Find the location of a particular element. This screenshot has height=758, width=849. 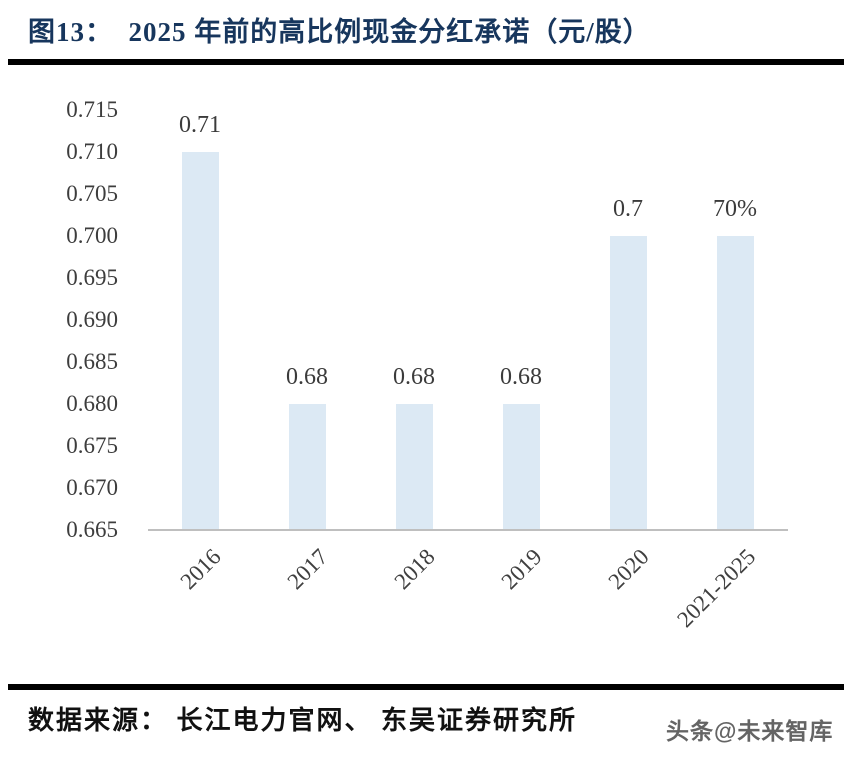

y-tick-label: 0.705 is located at coordinates (92, 193).